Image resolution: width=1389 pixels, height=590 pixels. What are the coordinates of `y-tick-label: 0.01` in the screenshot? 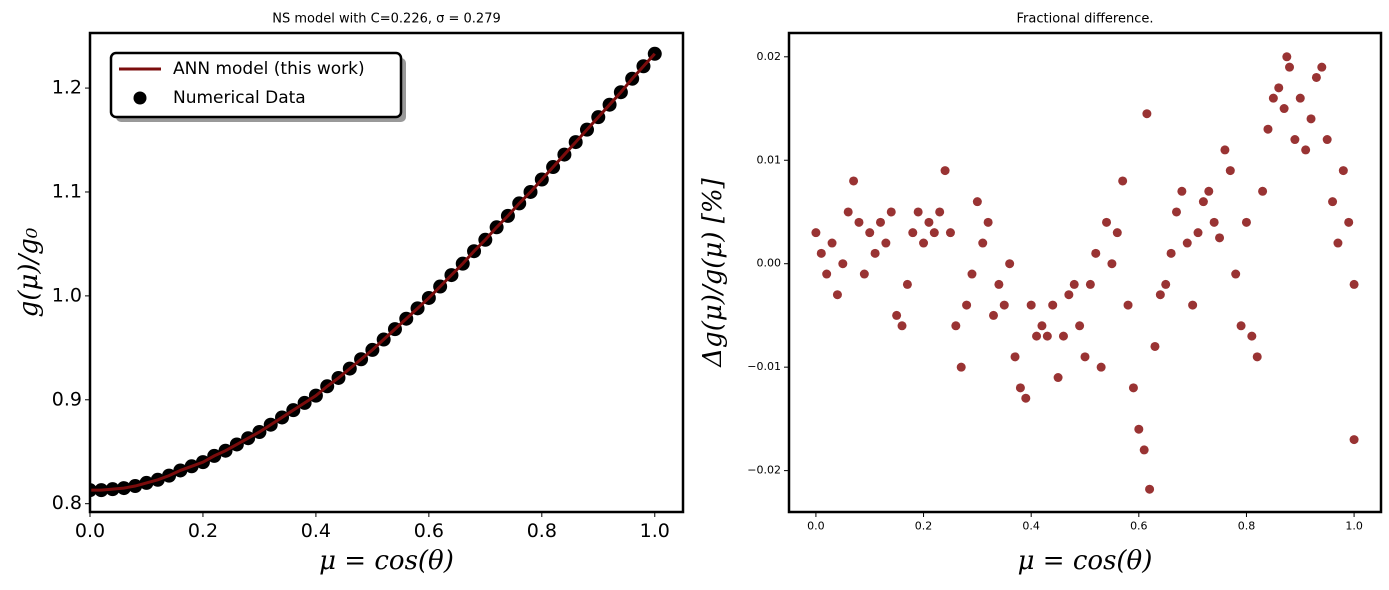 It's located at (769, 159).